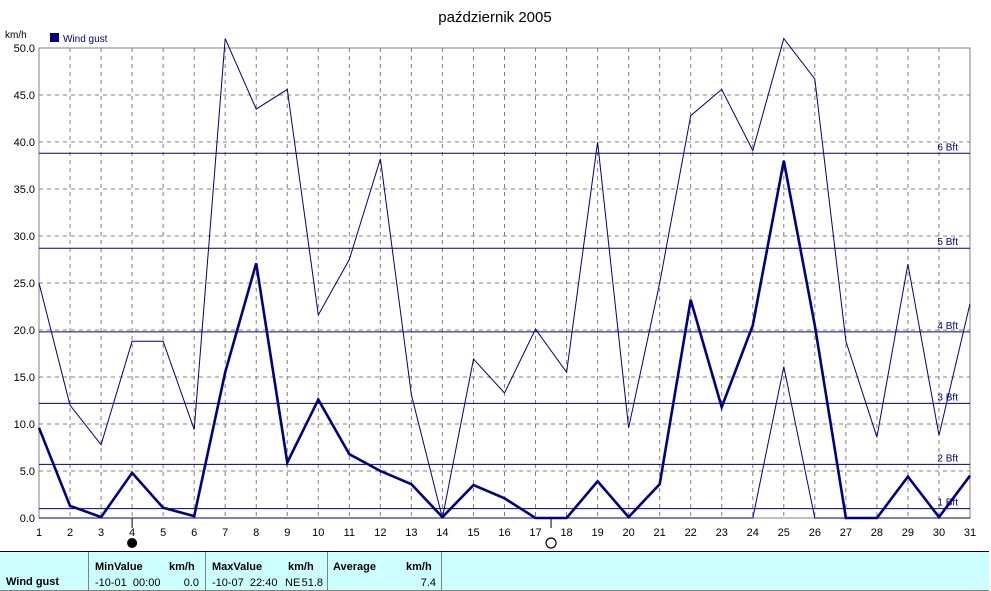 This screenshot has height=591, width=991. I want to click on x-tick-label: 10, so click(318, 533).